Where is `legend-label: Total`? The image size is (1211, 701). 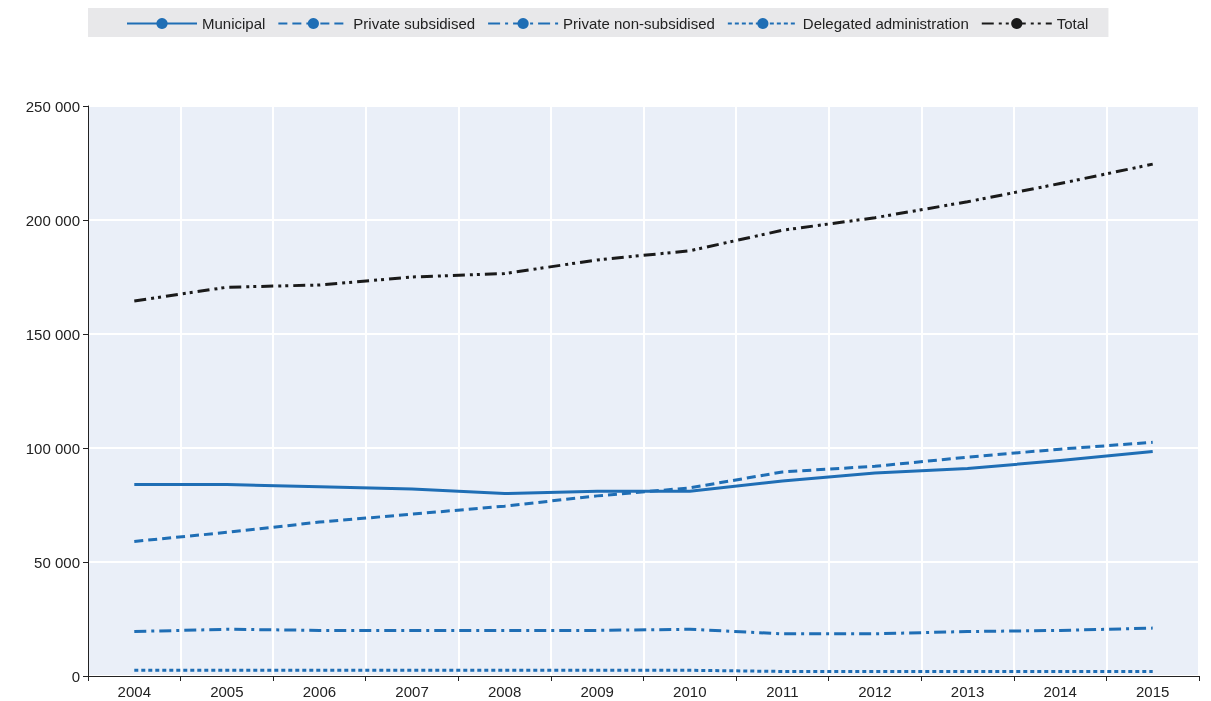
legend-label: Total is located at coordinates (1072, 23).